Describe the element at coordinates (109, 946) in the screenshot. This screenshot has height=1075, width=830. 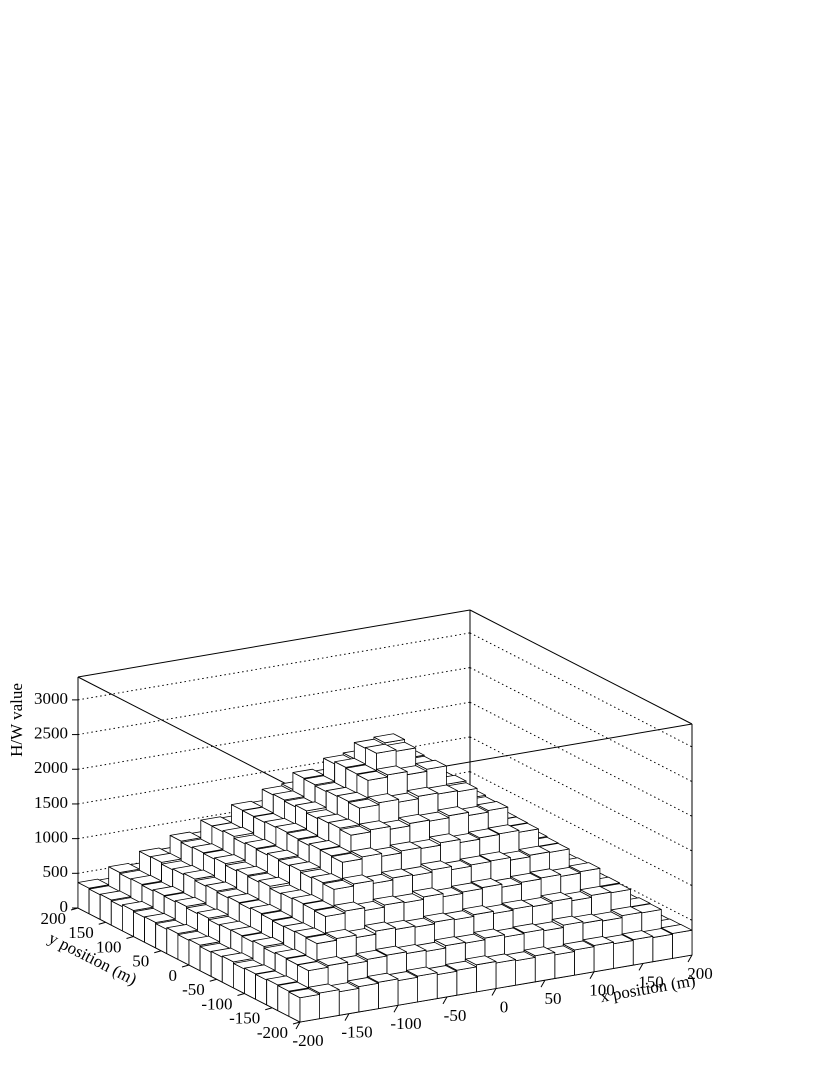
I see `y-tick-label: 100` at that location.